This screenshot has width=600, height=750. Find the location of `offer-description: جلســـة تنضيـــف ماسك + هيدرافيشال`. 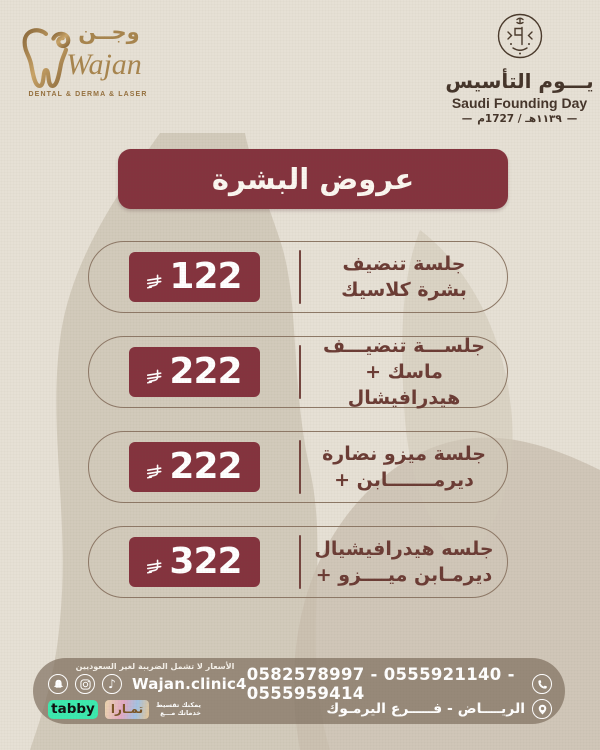

offer-description: جلســـة تنضيـــف ماسك + هيدرافيشال is located at coordinates (404, 372).